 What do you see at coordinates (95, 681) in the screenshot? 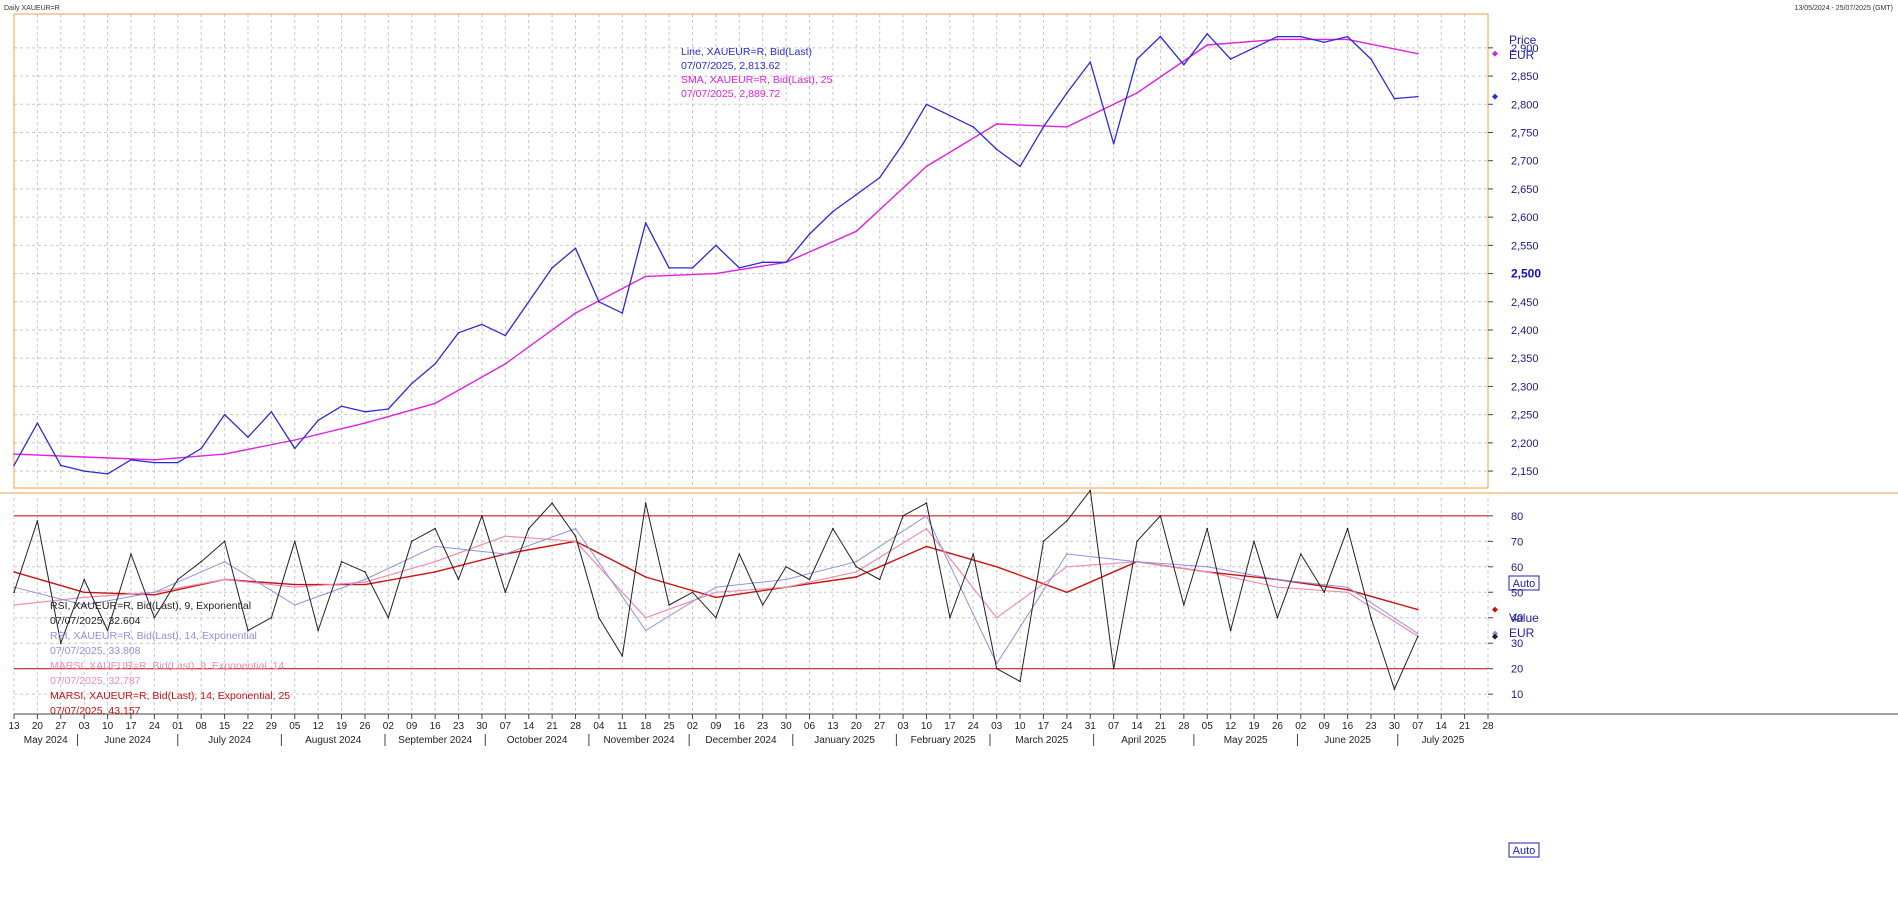
I see `rsi-legend-entry: 07/07/2025, 32.787` at bounding box center [95, 681].